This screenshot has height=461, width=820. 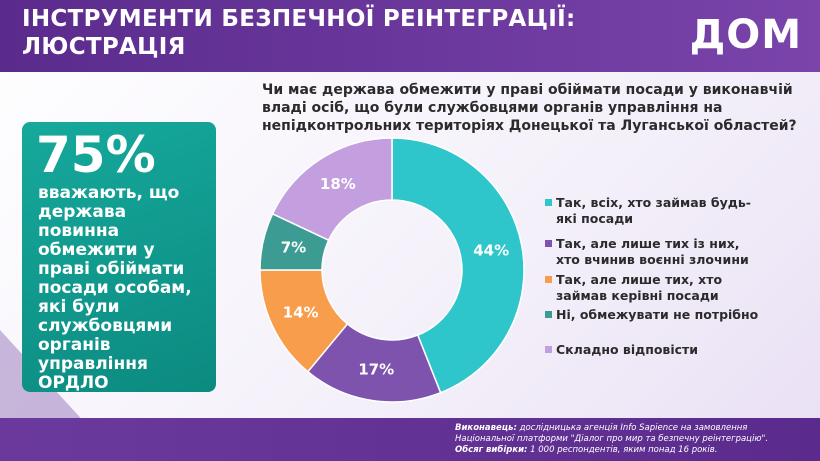 I want to click on stat-text: обмежити у, so click(x=96, y=250).